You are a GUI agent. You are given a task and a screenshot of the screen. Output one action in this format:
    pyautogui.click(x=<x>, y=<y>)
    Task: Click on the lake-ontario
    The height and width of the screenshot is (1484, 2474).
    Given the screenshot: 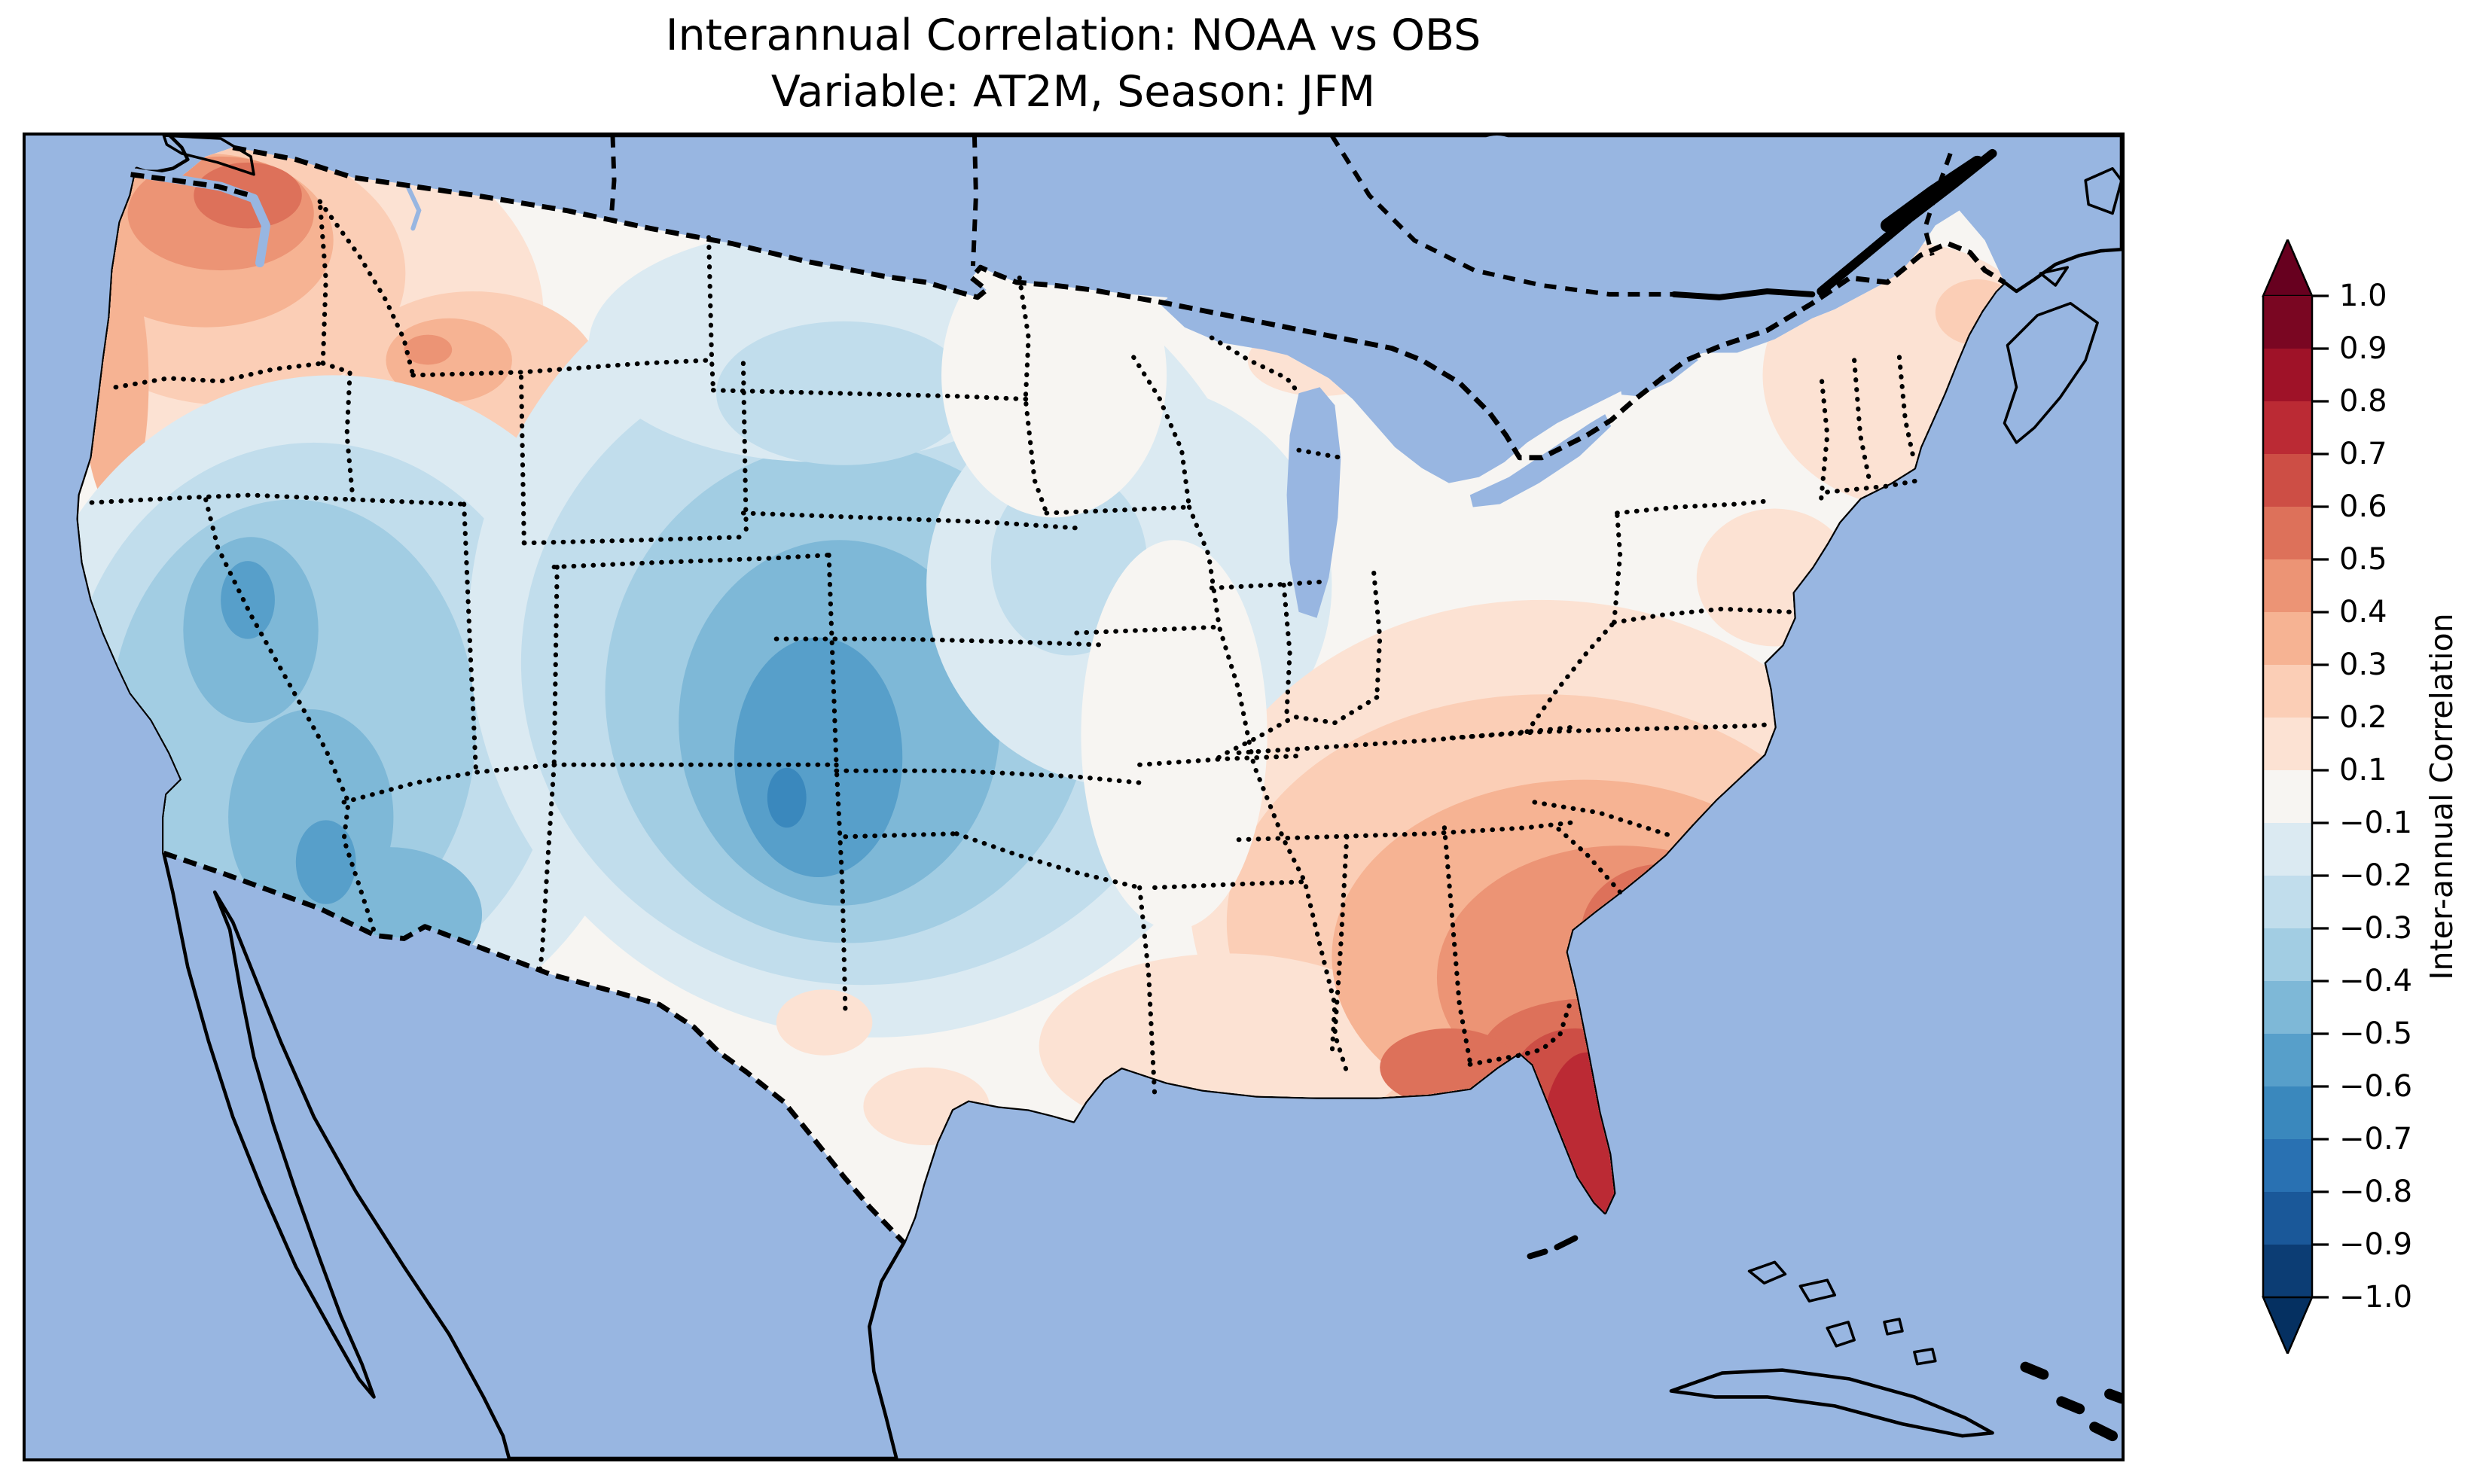 What is the action you would take?
    pyautogui.click(x=1659, y=373)
    